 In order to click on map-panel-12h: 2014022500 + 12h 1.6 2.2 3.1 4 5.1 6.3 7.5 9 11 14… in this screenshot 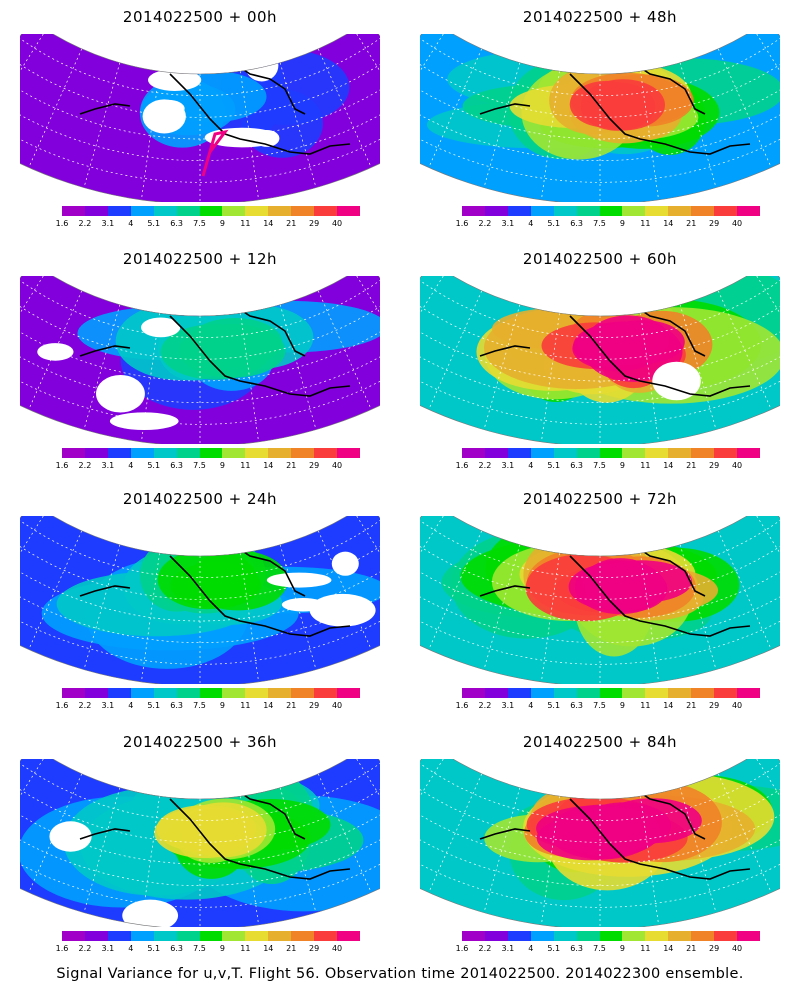, I will do `click(200, 370)`.